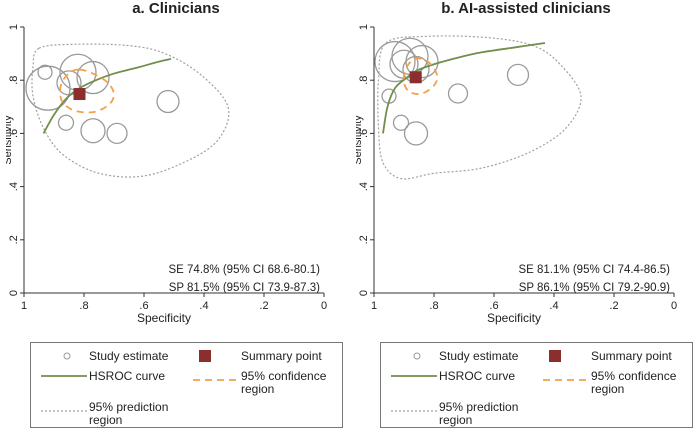  Describe the element at coordinates (245, 270) in the screenshot. I see `annotation-text: SE 74.8% (95% CI 68.6-80.1)` at that location.